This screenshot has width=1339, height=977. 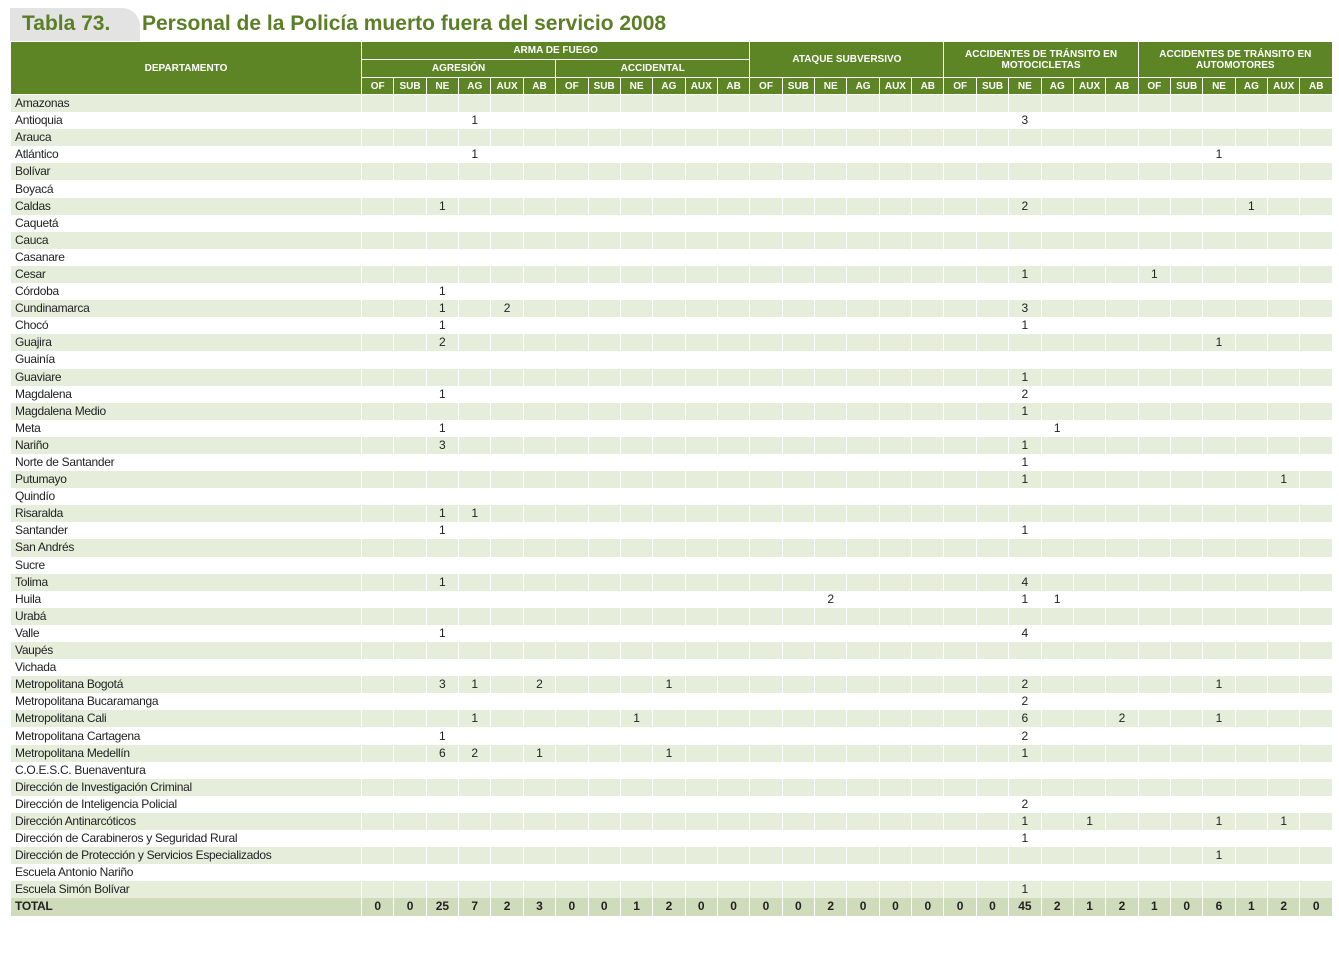 What do you see at coordinates (186, 873) in the screenshot?
I see `department-name: Escuela Antonio Nariño` at bounding box center [186, 873].